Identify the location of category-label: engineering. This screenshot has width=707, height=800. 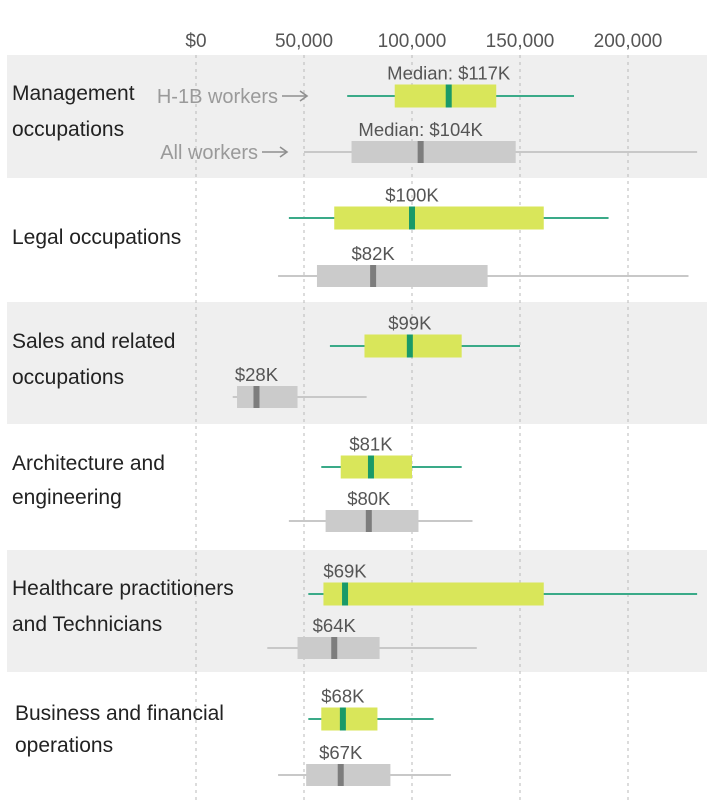
(67, 497).